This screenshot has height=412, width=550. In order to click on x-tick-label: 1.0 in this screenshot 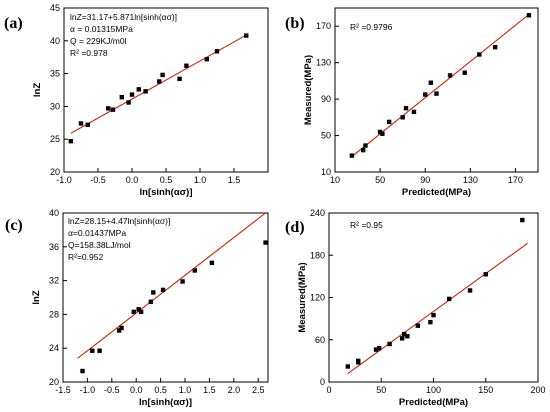, I will do `click(200, 180)`.